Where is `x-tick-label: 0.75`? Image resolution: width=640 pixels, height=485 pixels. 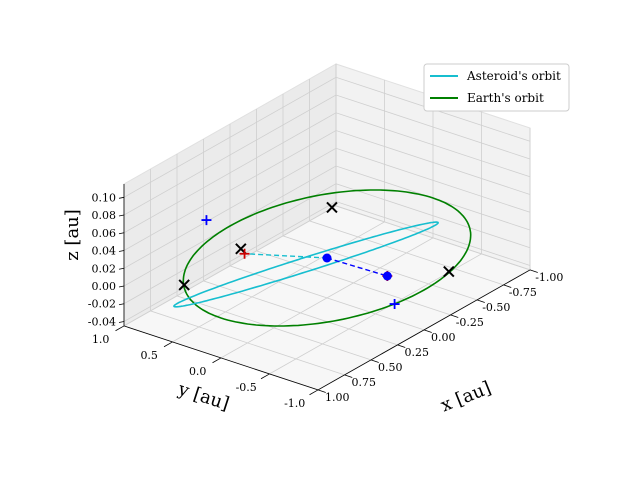
x-tick-label: 0.75 is located at coordinates (364, 382).